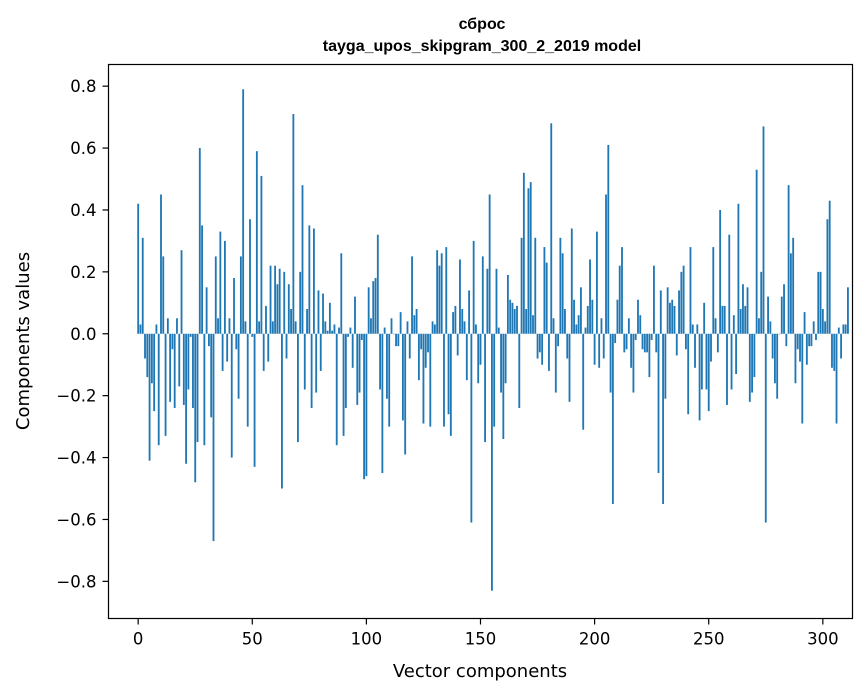  I want to click on x-tick-label: 300, so click(823, 639).